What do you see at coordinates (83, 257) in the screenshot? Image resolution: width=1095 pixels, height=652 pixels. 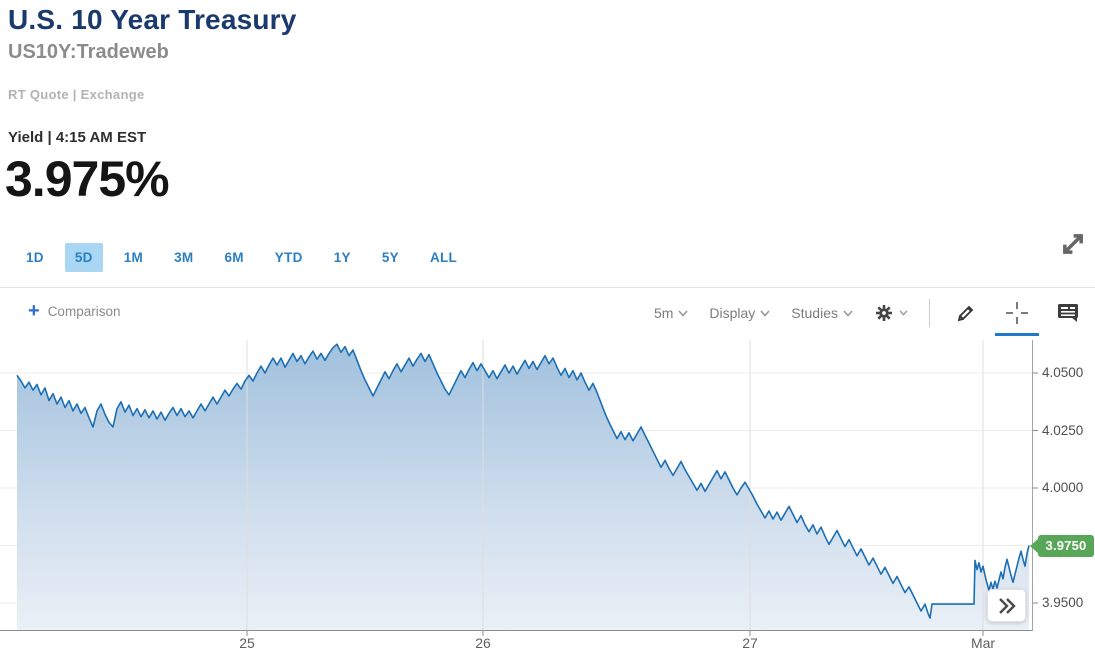 I see `tab-5d: 5D` at bounding box center [83, 257].